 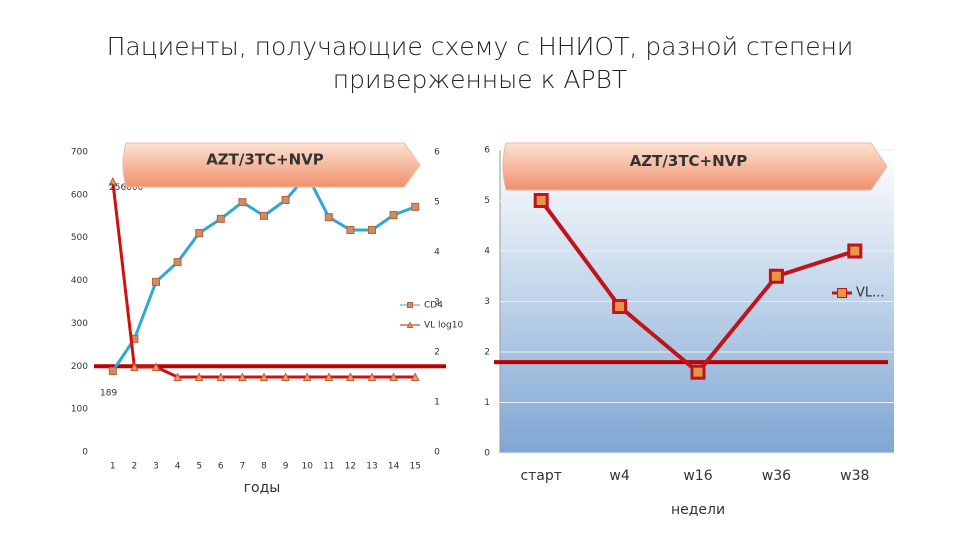 I want to click on y-tick-label: 400, so click(x=79, y=281).